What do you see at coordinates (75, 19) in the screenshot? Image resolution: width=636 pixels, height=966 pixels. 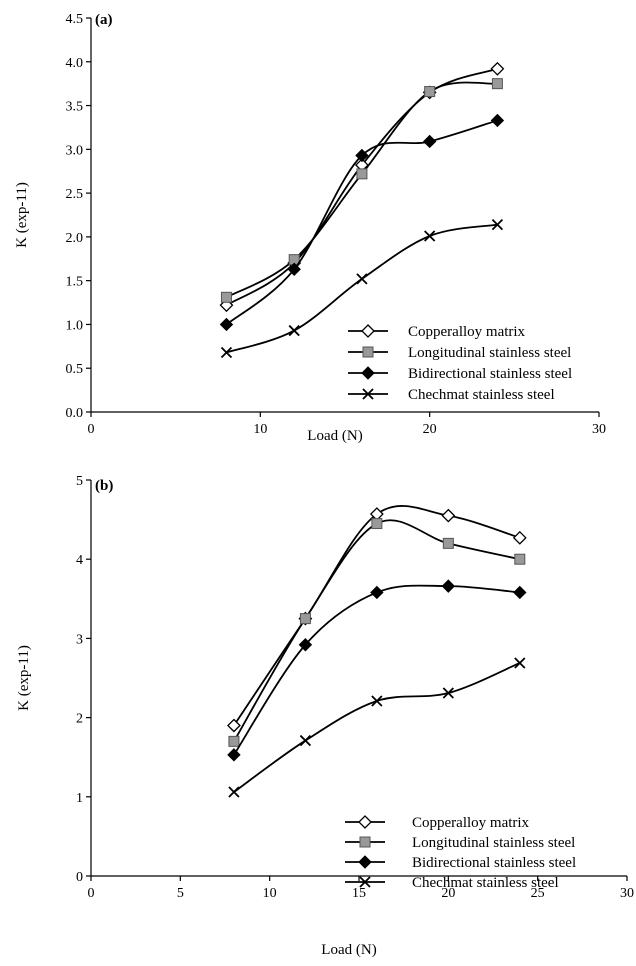 I see `y-tick-label: 4.5` at bounding box center [75, 19].